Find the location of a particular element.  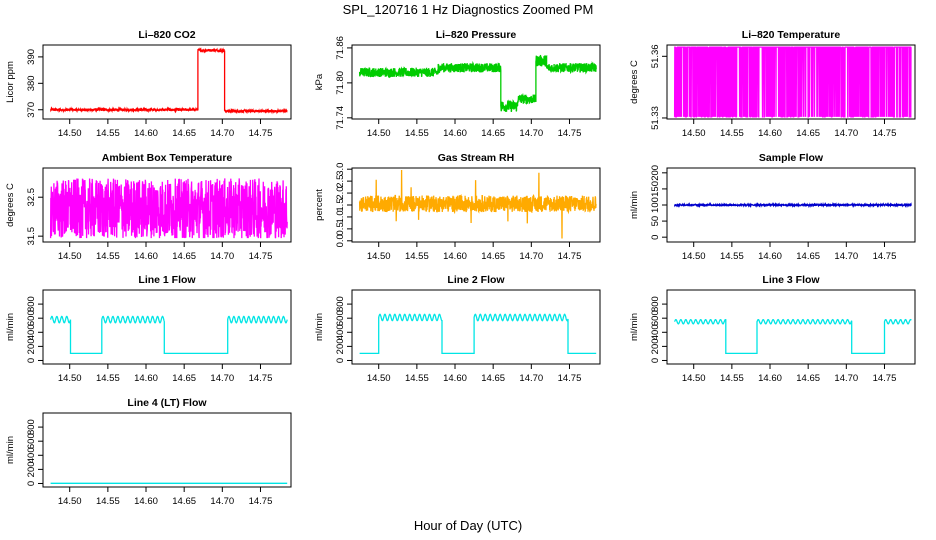

y-tick-label: 71.86 is located at coordinates (340, 48).